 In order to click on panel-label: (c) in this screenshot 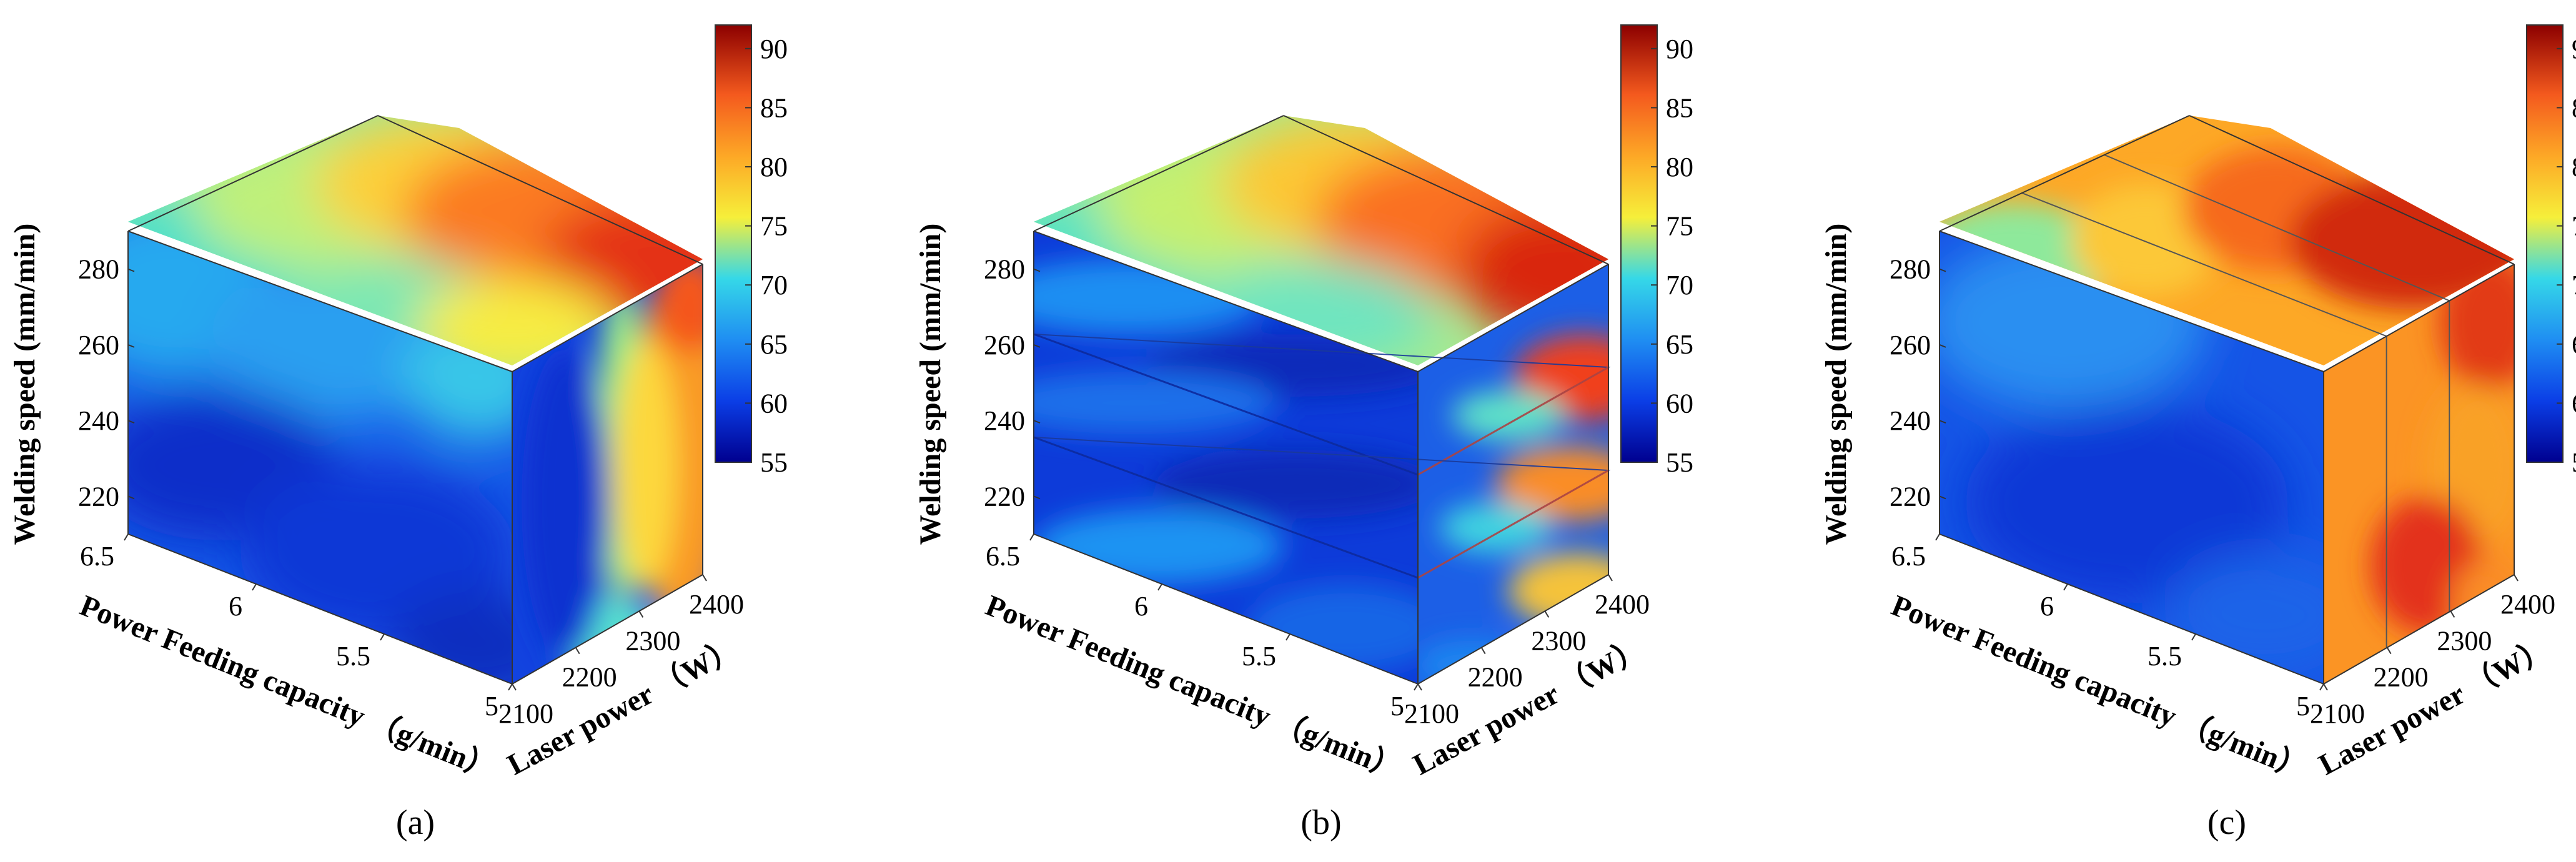, I will do `click(2226, 822)`.